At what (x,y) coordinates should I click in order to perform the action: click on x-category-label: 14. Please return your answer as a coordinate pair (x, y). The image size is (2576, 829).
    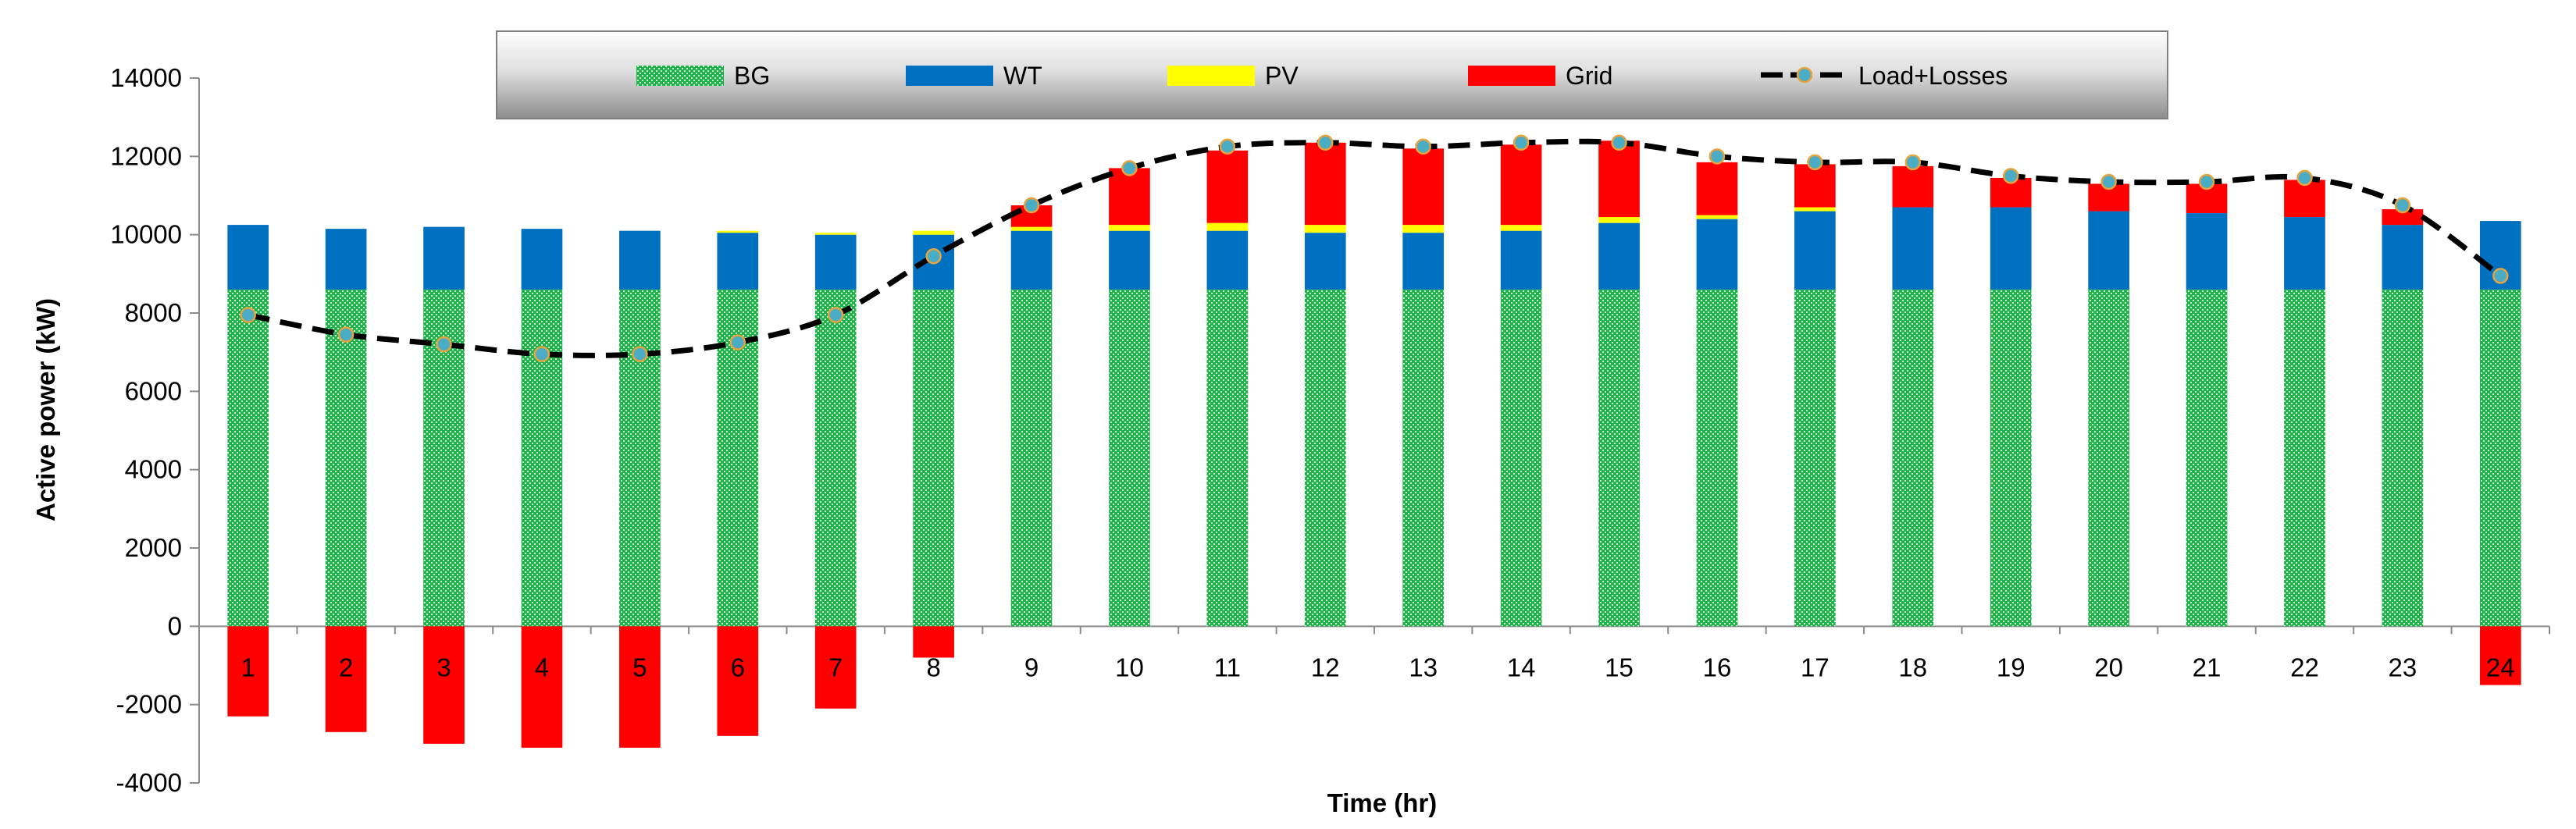
    Looking at the image, I should click on (1521, 667).